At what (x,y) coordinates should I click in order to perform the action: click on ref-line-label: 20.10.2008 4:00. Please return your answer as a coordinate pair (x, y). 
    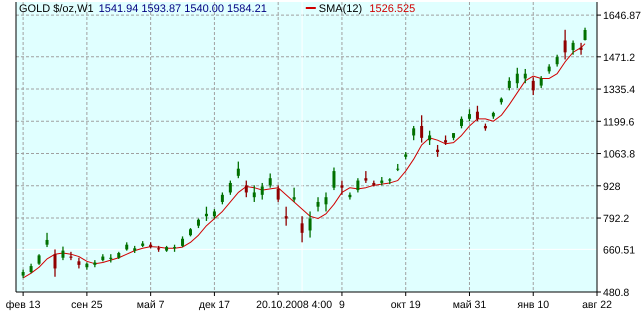
    Looking at the image, I should click on (294, 305).